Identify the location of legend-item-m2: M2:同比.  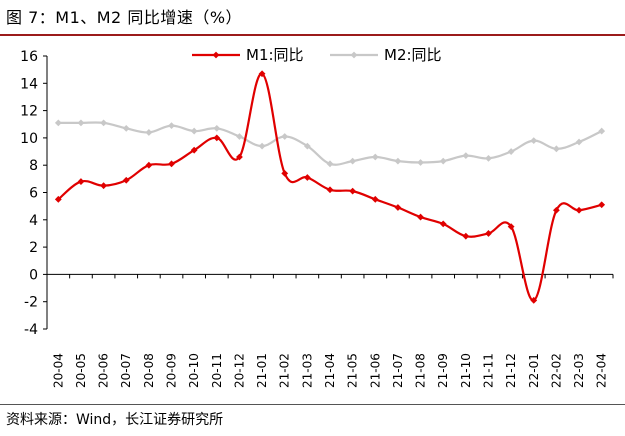
(386, 55).